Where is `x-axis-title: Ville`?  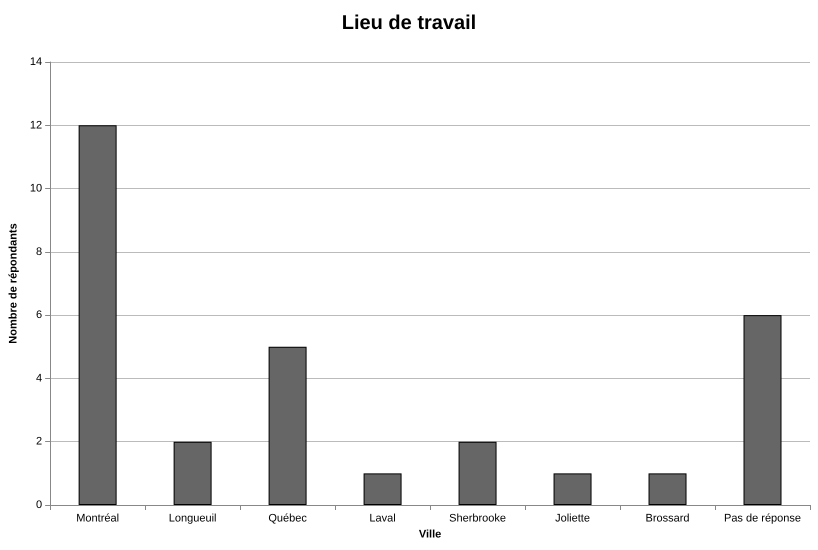
x-axis-title: Ville is located at coordinates (430, 534).